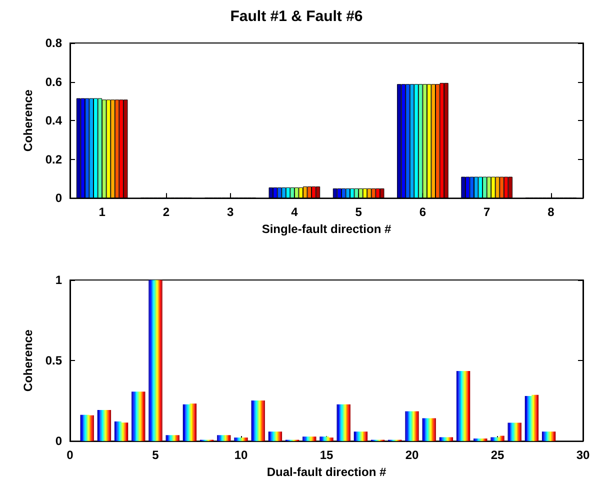 The width and height of the screenshot is (593, 483). I want to click on x-tick-label: 2, so click(166, 212).